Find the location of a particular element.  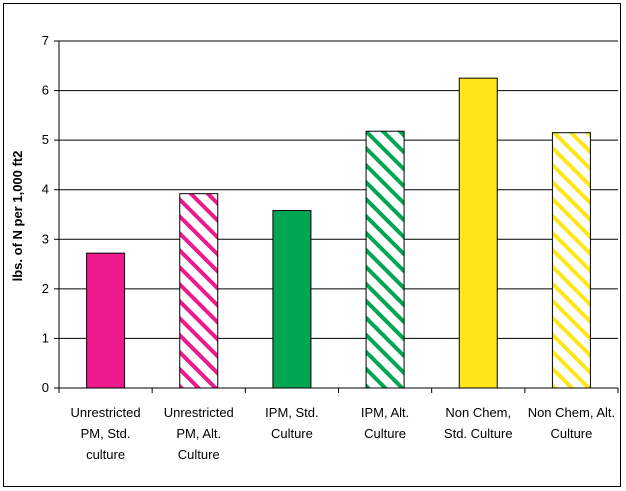

x-category-label: Non Chem, Alt. is located at coordinates (571, 412).